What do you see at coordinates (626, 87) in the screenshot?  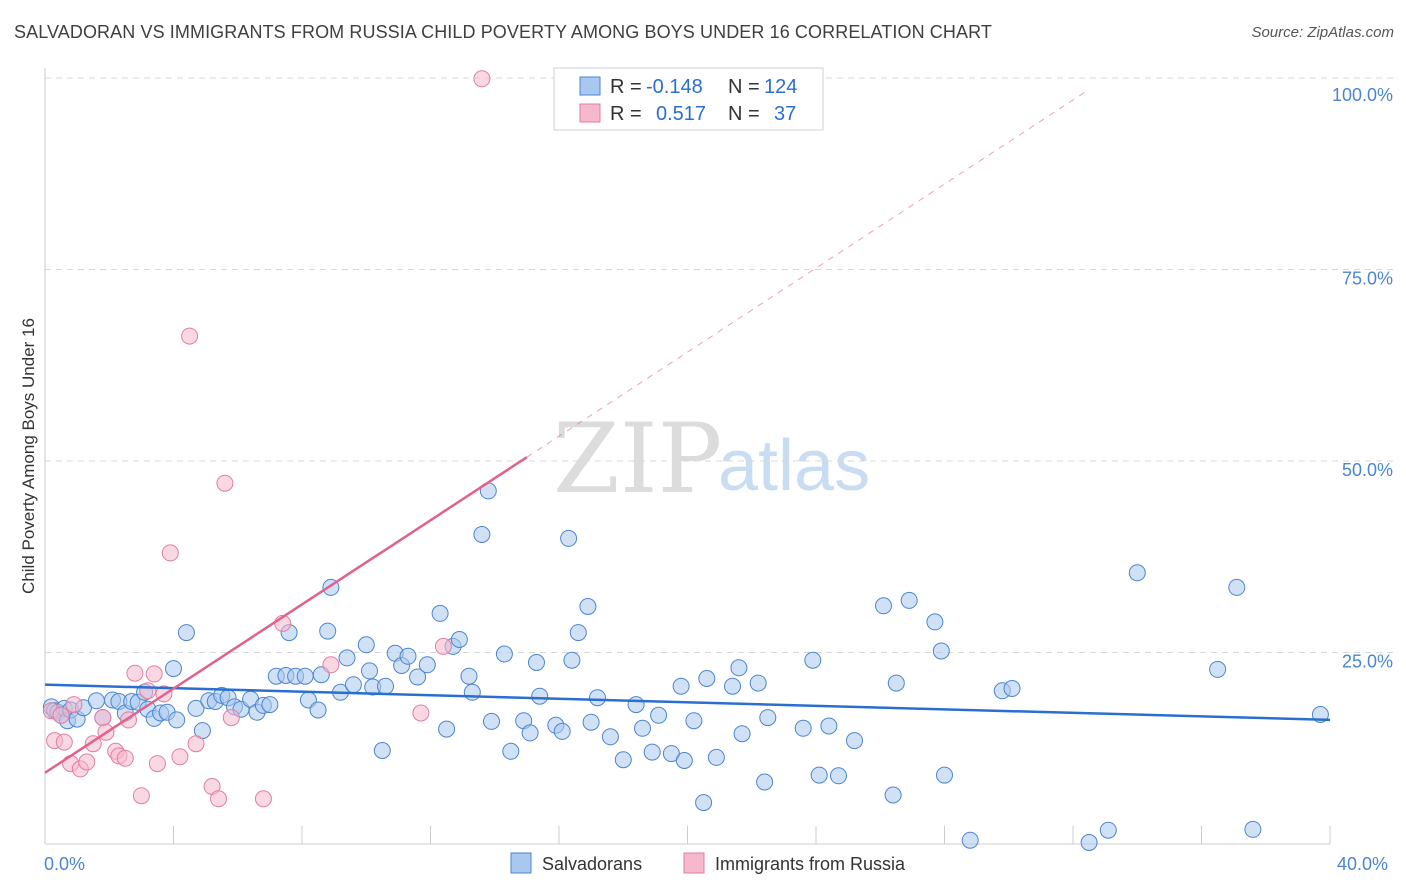 I see `legend-r-label-1: R =` at bounding box center [626, 87].